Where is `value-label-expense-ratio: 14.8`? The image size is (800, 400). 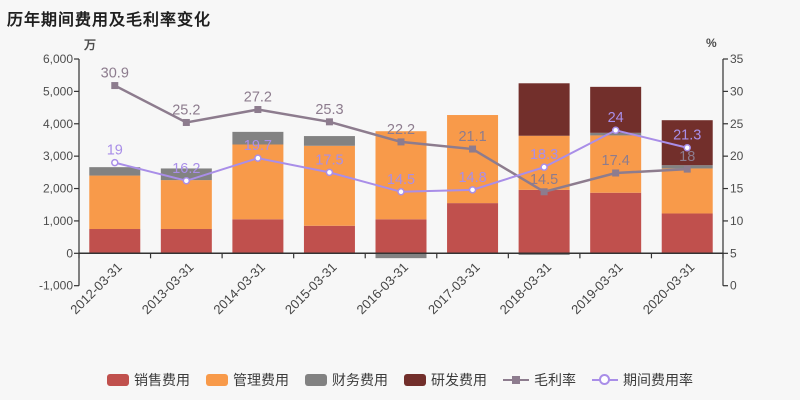 value-label-expense-ratio: 14.8 is located at coordinates (472, 178).